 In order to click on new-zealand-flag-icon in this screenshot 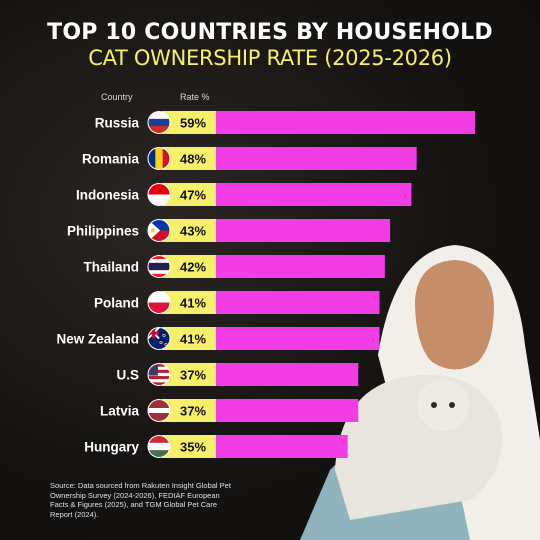, I will do `click(159, 338)`.